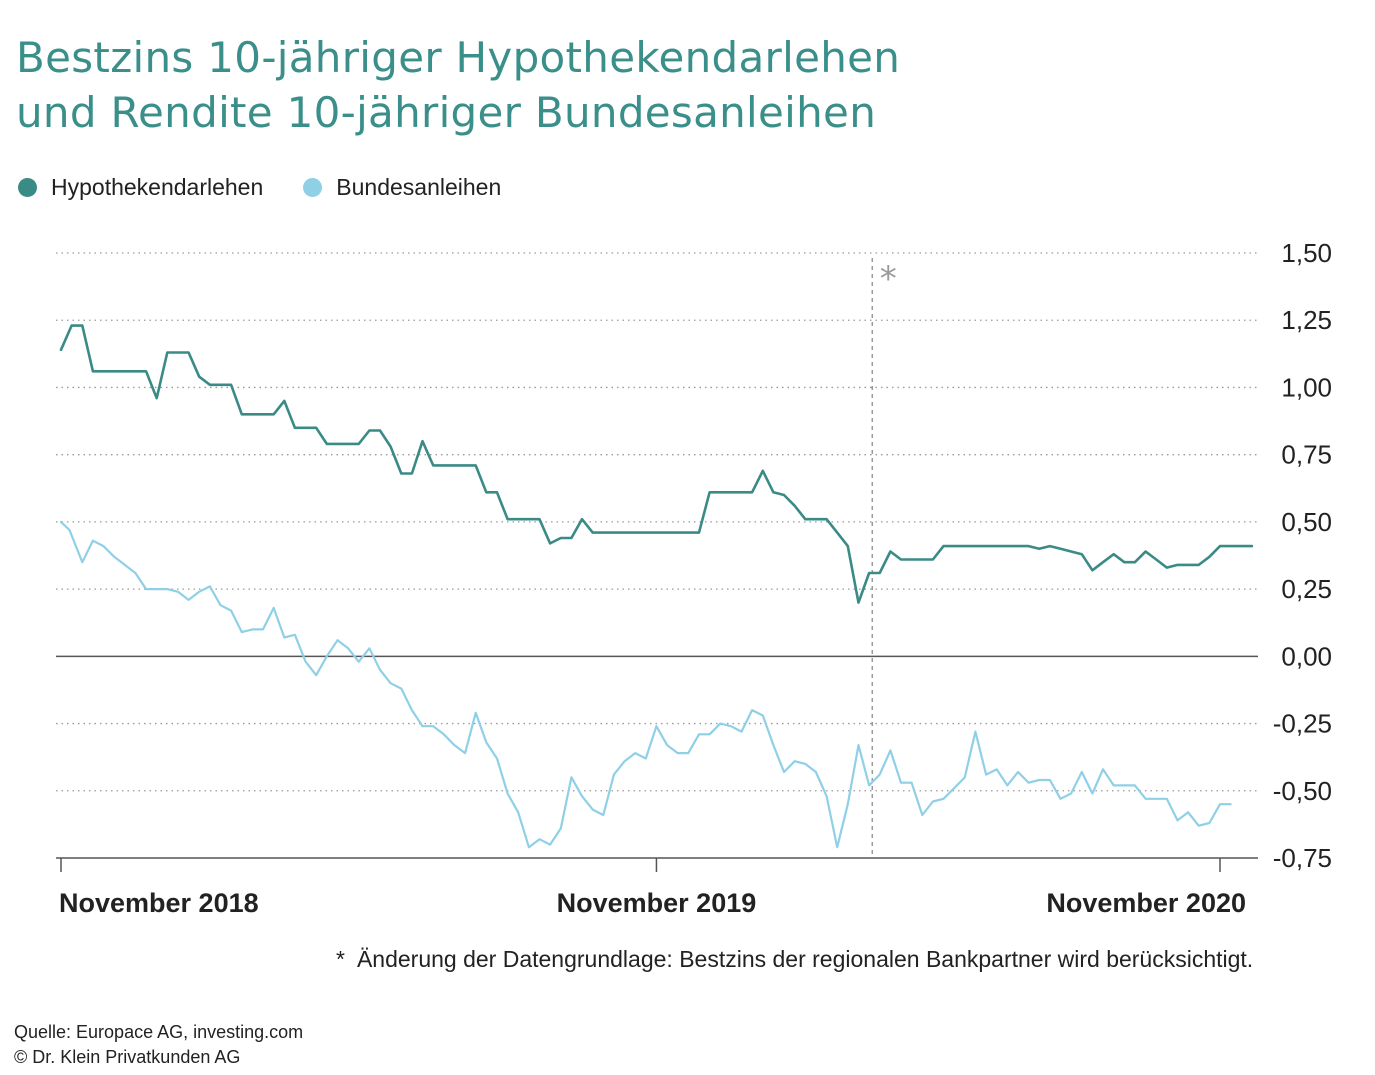 This screenshot has width=1375, height=1075. Describe the element at coordinates (159, 1032) in the screenshot. I see `source-line: Quelle: Europace AG, investing.com` at that location.